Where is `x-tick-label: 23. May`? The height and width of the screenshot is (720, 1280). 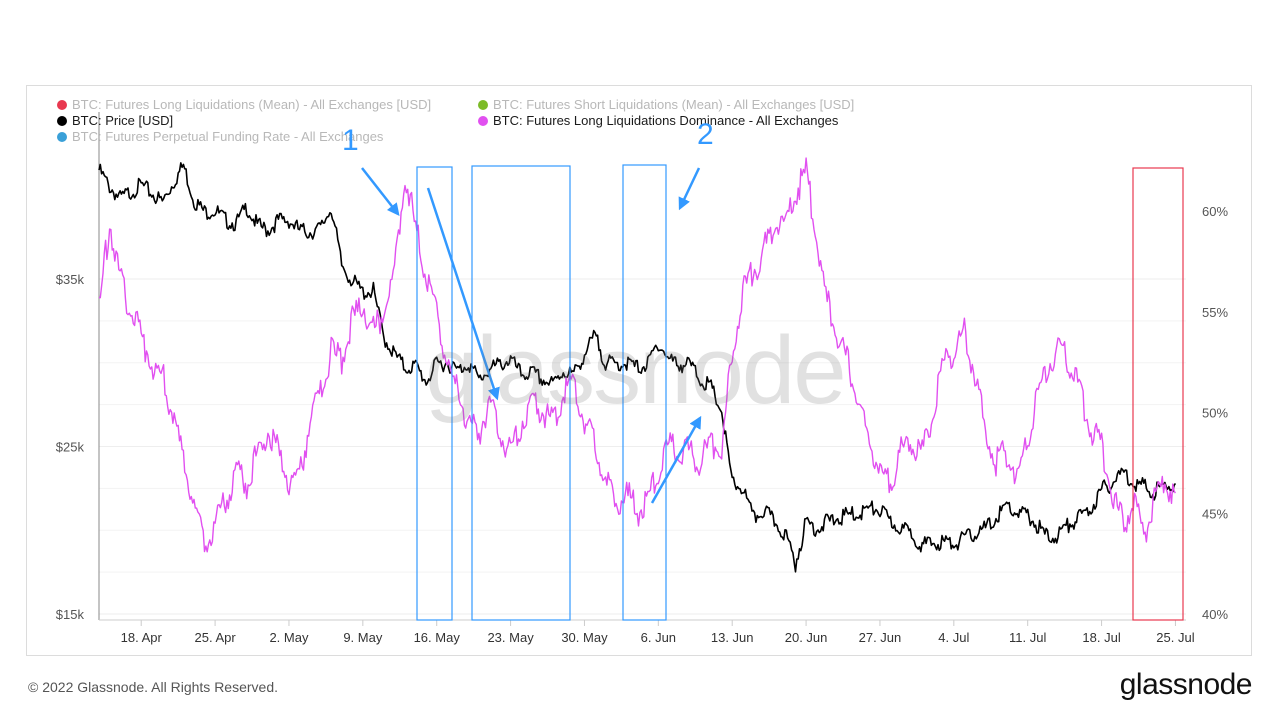 x-tick-label: 23. May is located at coordinates (510, 637).